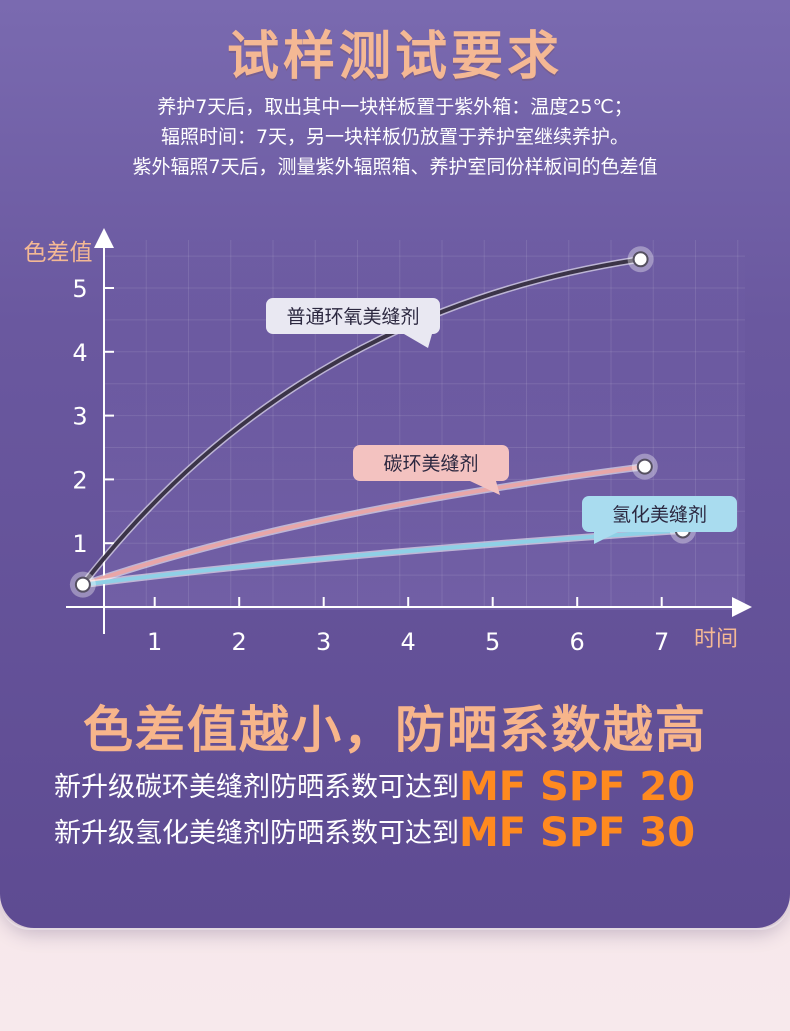 This screenshot has width=790, height=1031. I want to click on description-line-2: 辐照时间：7天，另一块样板仍放置于养护室继续养护。, so click(395, 137).